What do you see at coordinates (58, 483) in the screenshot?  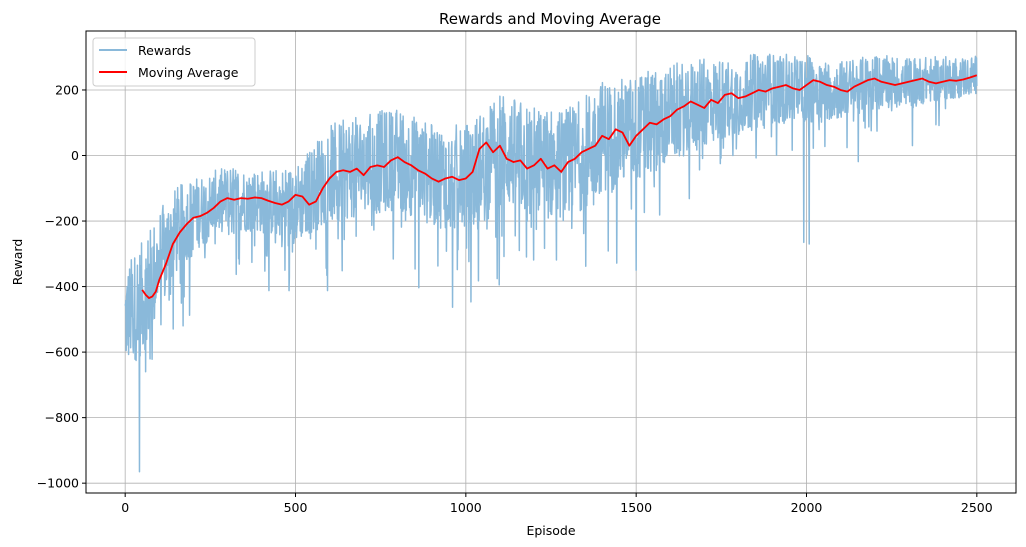 I see `y-tick-label: −1000` at bounding box center [58, 483].